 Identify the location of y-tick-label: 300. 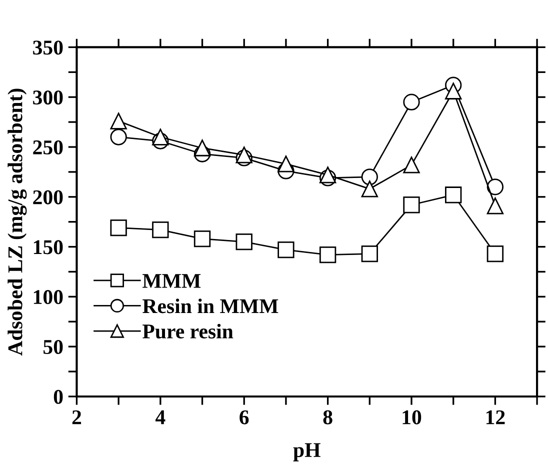
(48, 97).